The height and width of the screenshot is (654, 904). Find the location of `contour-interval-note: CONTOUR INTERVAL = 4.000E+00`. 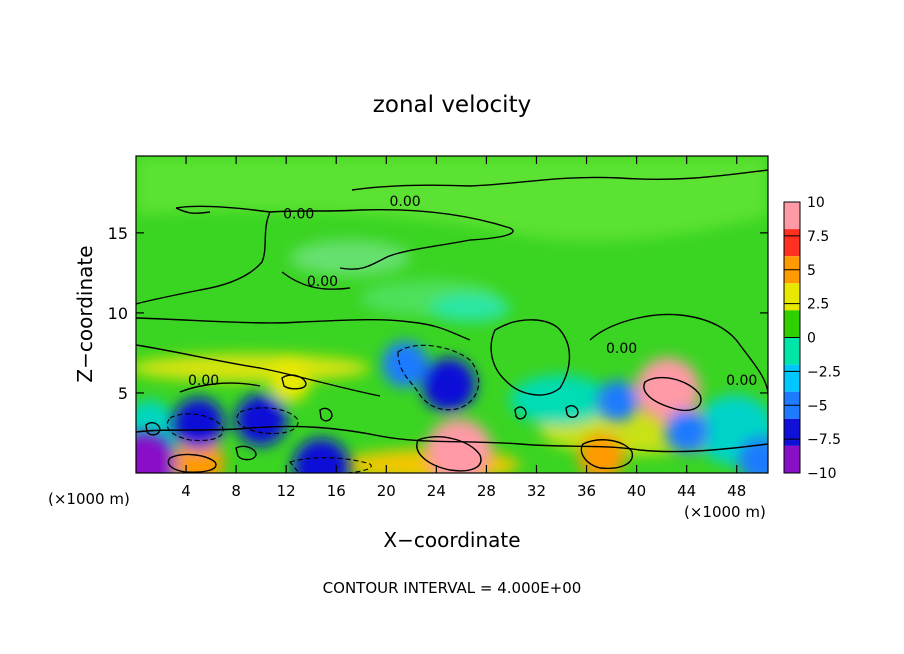

contour-interval-note: CONTOUR INTERVAL = 4.000E+00 is located at coordinates (452, 588).